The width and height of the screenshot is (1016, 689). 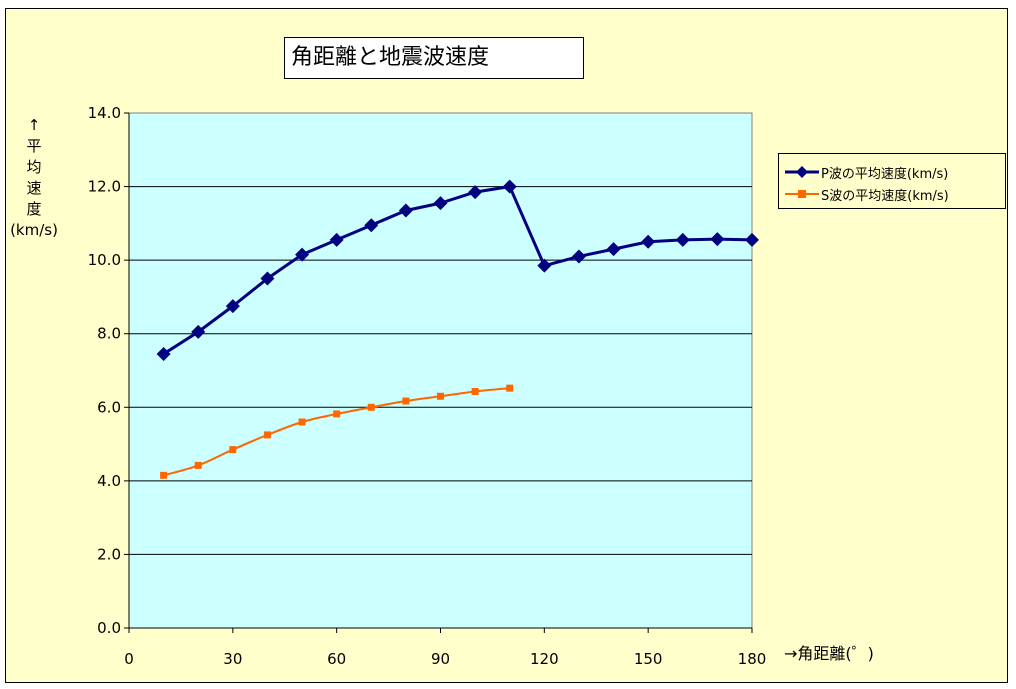 I want to click on y-axis-label-line: (km/s), so click(x=34, y=230).